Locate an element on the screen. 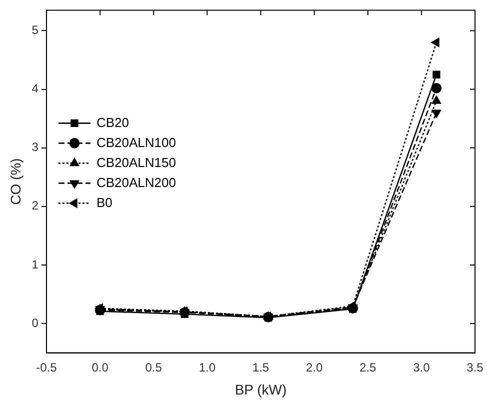 This screenshot has height=405, width=487. y-axis-title: CO (%) is located at coordinates (15, 181).